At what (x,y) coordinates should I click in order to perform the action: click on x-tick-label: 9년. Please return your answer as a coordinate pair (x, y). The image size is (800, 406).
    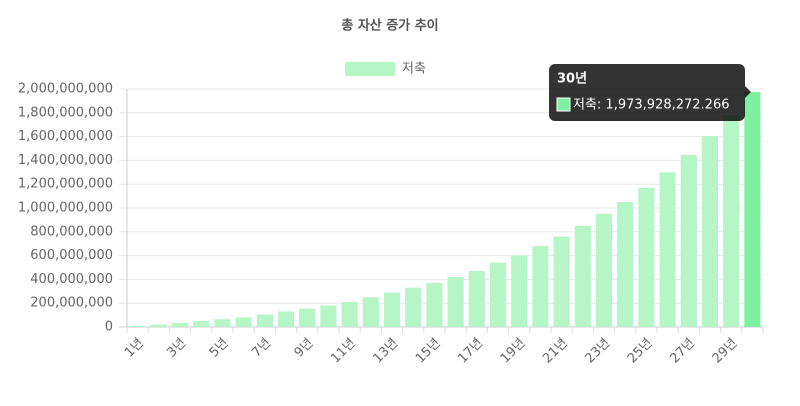
    Looking at the image, I should click on (304, 348).